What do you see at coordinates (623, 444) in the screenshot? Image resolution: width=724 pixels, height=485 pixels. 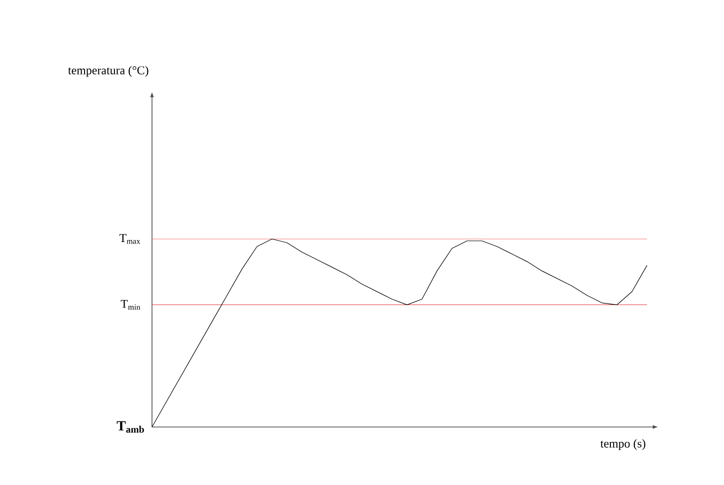 I see `x-axis-title: tempo (s)` at bounding box center [623, 444].